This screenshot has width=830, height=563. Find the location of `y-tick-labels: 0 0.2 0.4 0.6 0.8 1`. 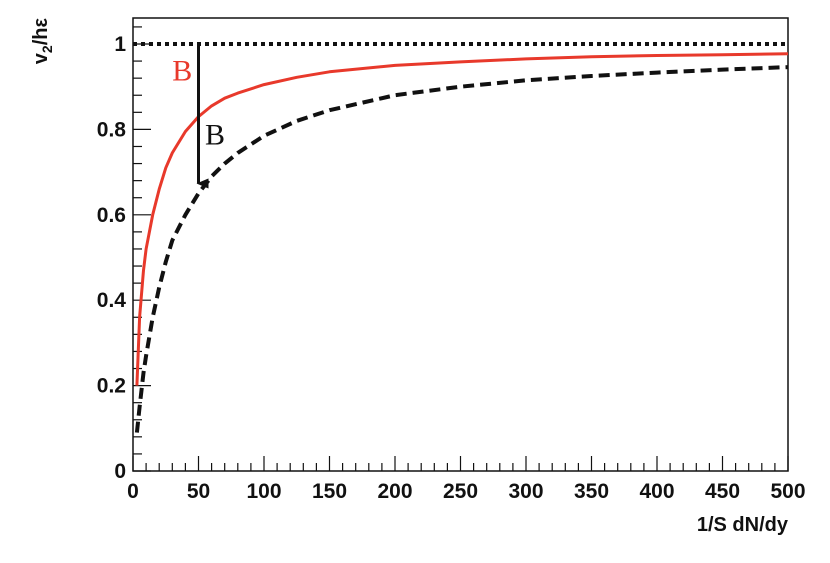

y-tick-labels: 0 0.2 0.4 0.6 0.8 1 is located at coordinates (112, 258).